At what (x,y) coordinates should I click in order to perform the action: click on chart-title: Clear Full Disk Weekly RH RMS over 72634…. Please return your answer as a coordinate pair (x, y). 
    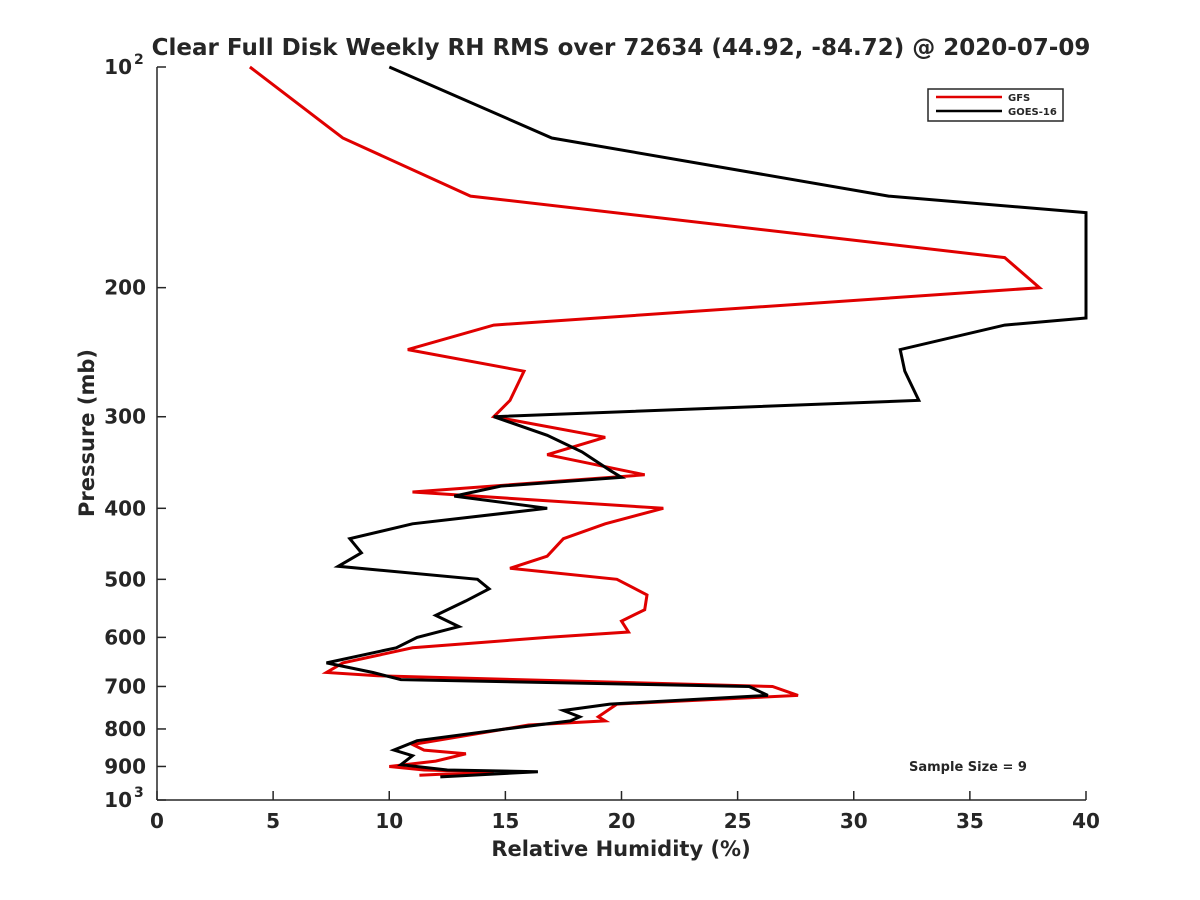
    Looking at the image, I should click on (621, 48).